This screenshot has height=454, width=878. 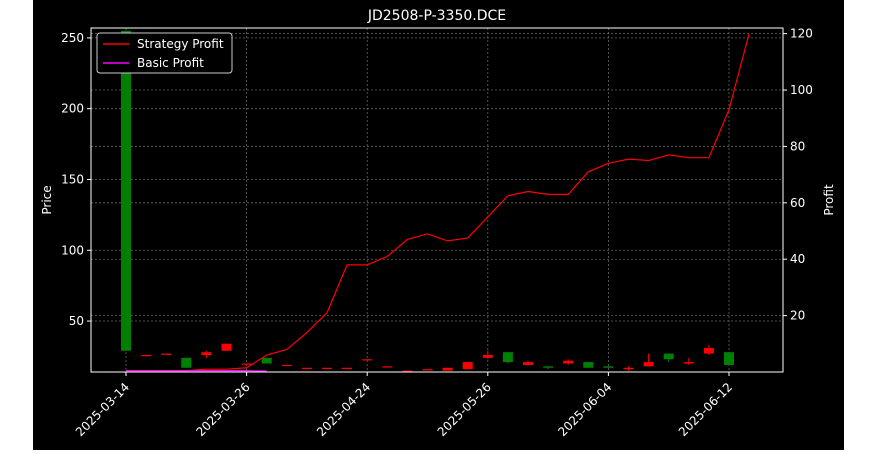 What do you see at coordinates (72, 250) in the screenshot?
I see `y-tick-label-left: 100` at bounding box center [72, 250].